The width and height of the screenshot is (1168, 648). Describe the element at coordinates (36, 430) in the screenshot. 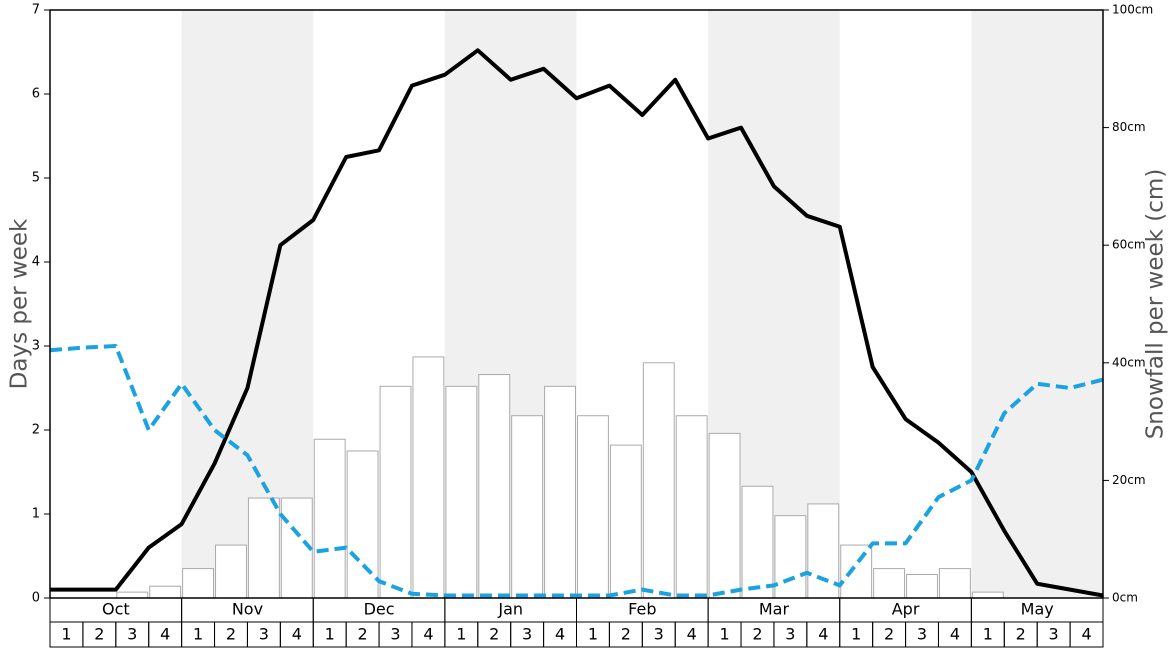

I see `y-tick-label: 2` at that location.